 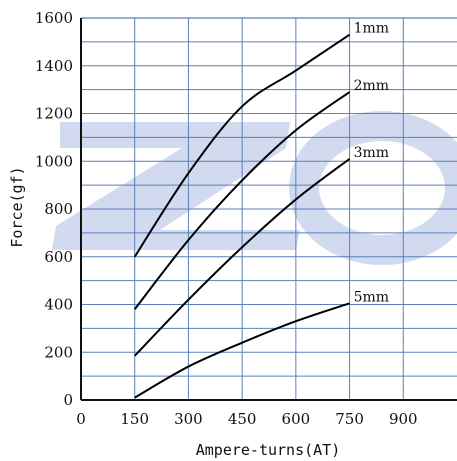 I want to click on y-axis-title: Force(gf), so click(x=17, y=206).